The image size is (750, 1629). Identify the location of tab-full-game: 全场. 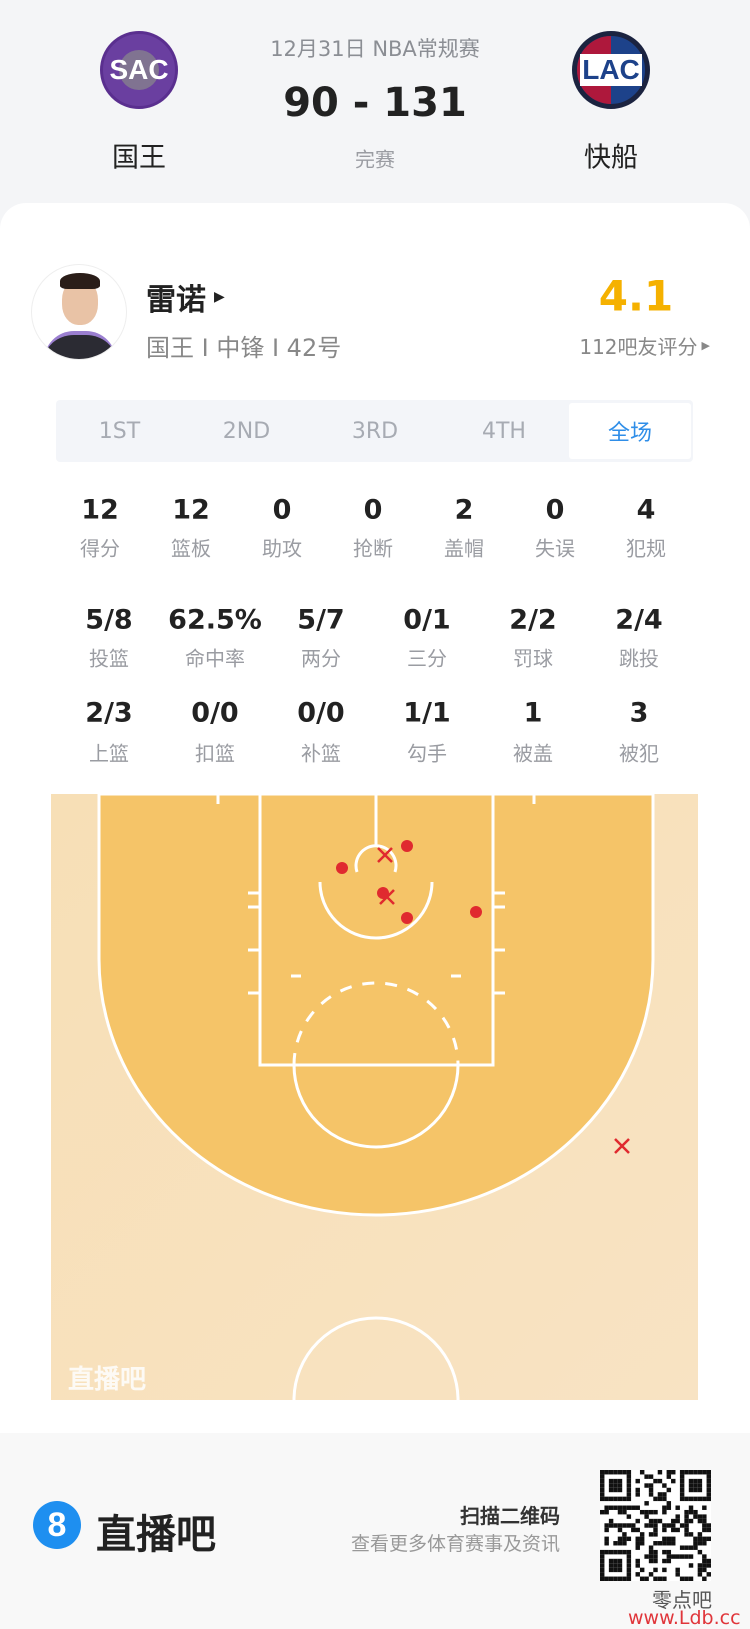
(630, 431).